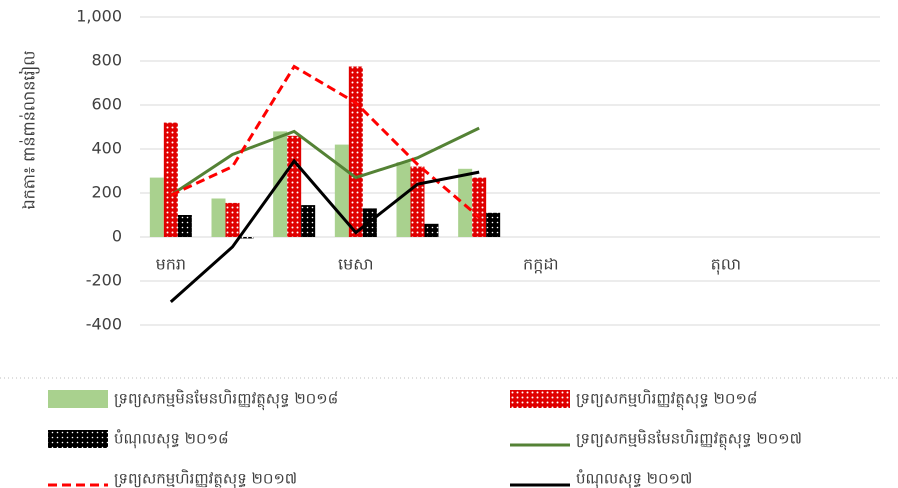 This screenshot has width=898, height=488. What do you see at coordinates (104, 324) in the screenshot?
I see `y-tick-label: -400` at bounding box center [104, 324].